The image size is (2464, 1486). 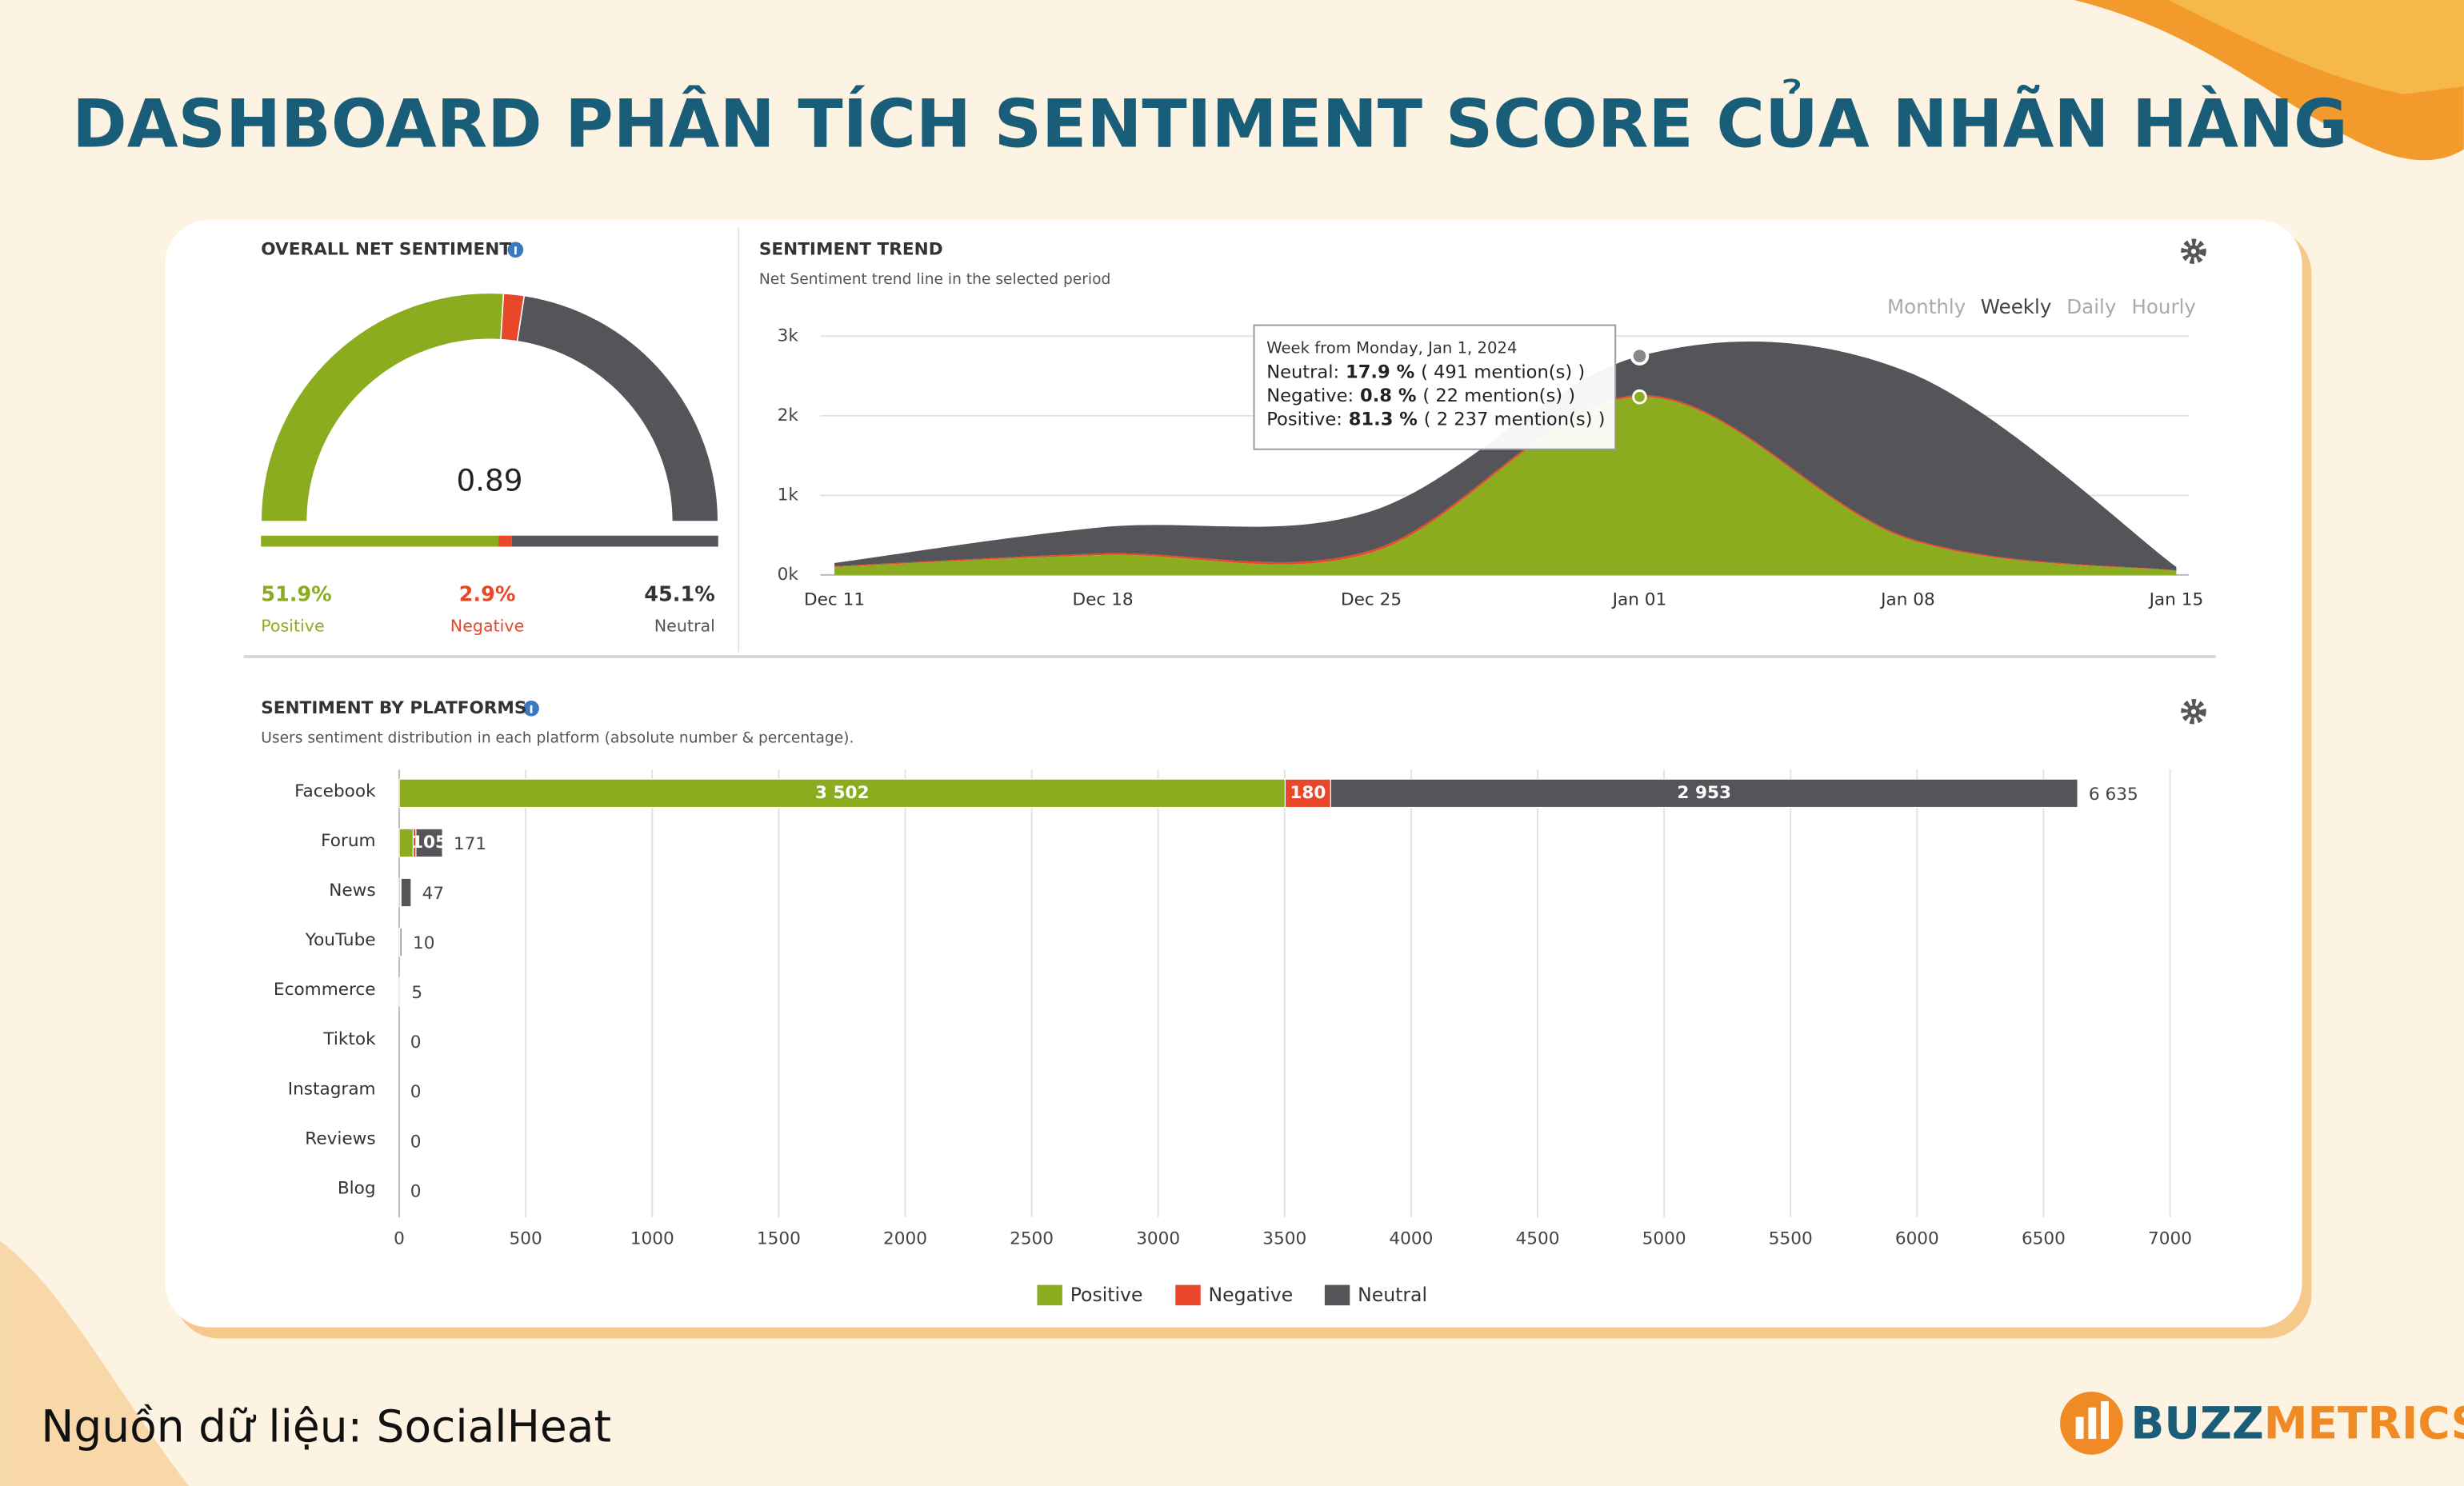 I want to click on y-tick-label: 1k, so click(x=788, y=495).